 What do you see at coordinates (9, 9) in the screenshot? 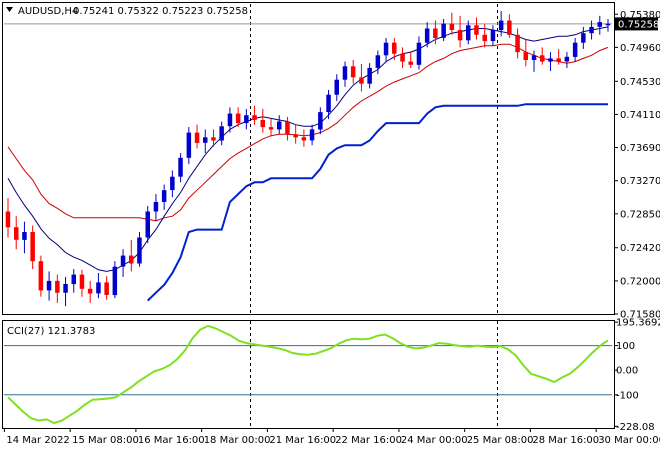
I see `menu-arrow-icon` at bounding box center [9, 9].